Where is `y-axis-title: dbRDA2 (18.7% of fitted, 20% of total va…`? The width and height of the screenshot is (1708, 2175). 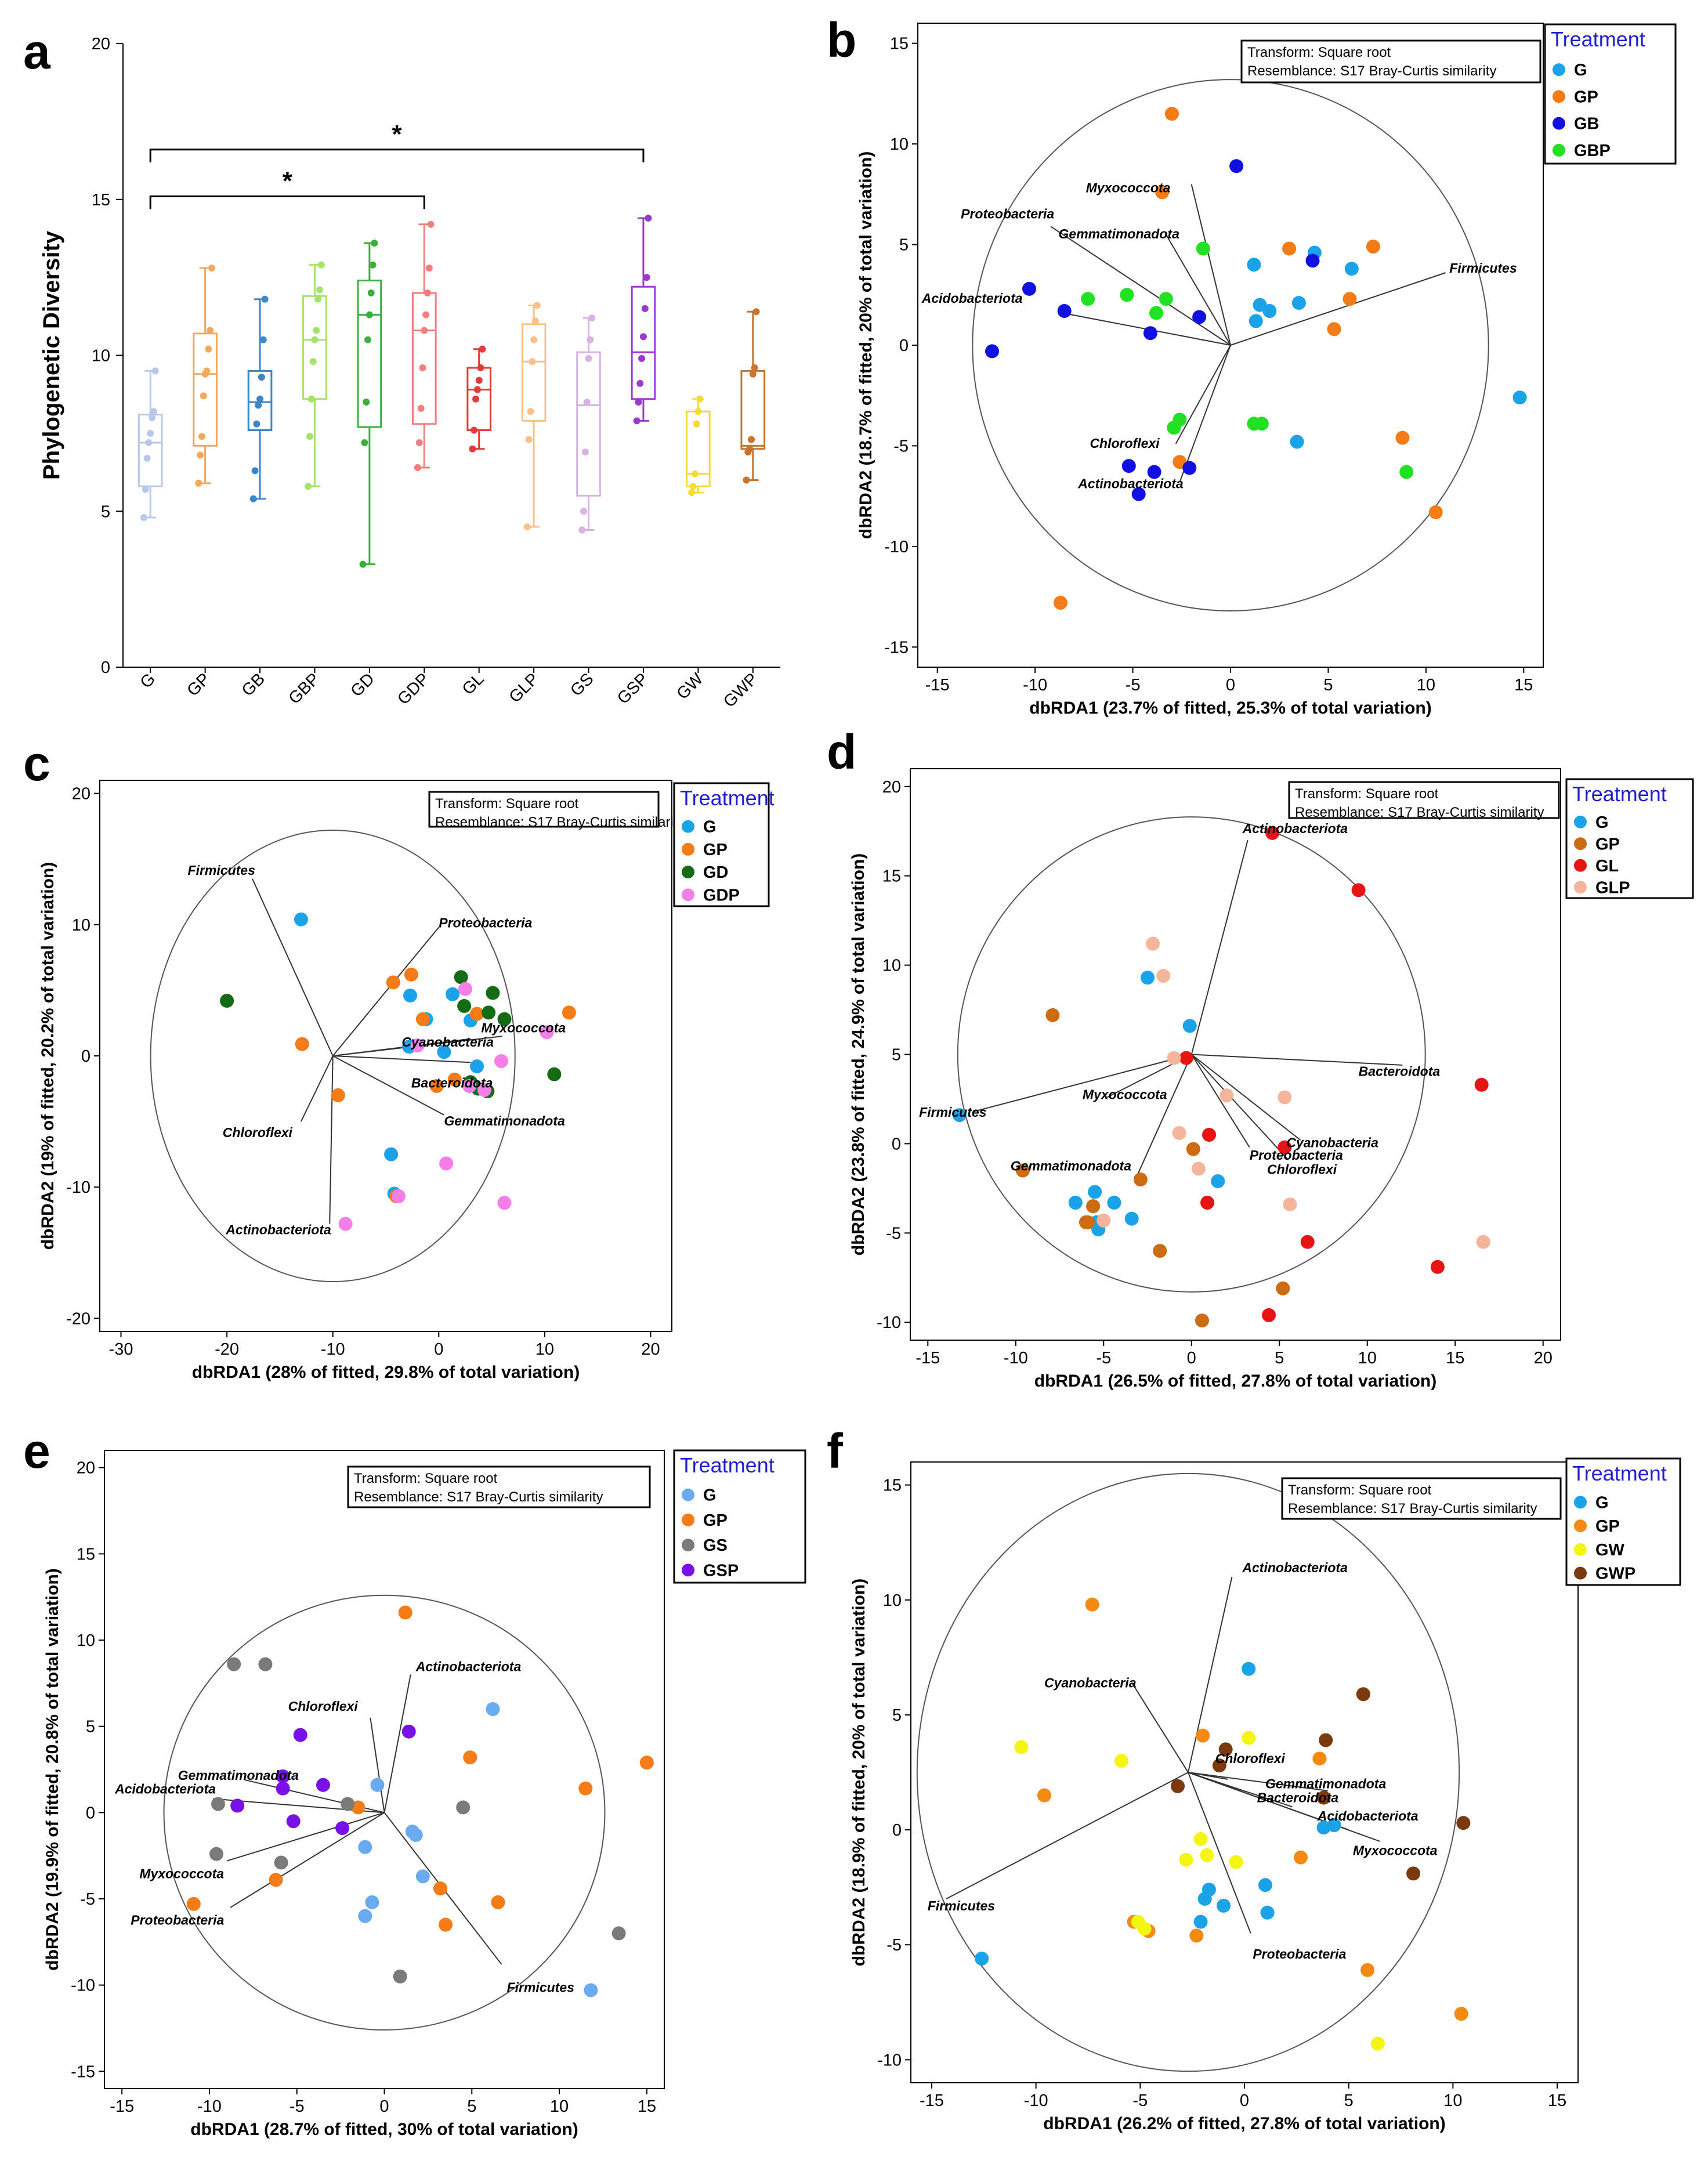 y-axis-title: dbRDA2 (18.7% of fitted, 20% of total va… is located at coordinates (865, 345).